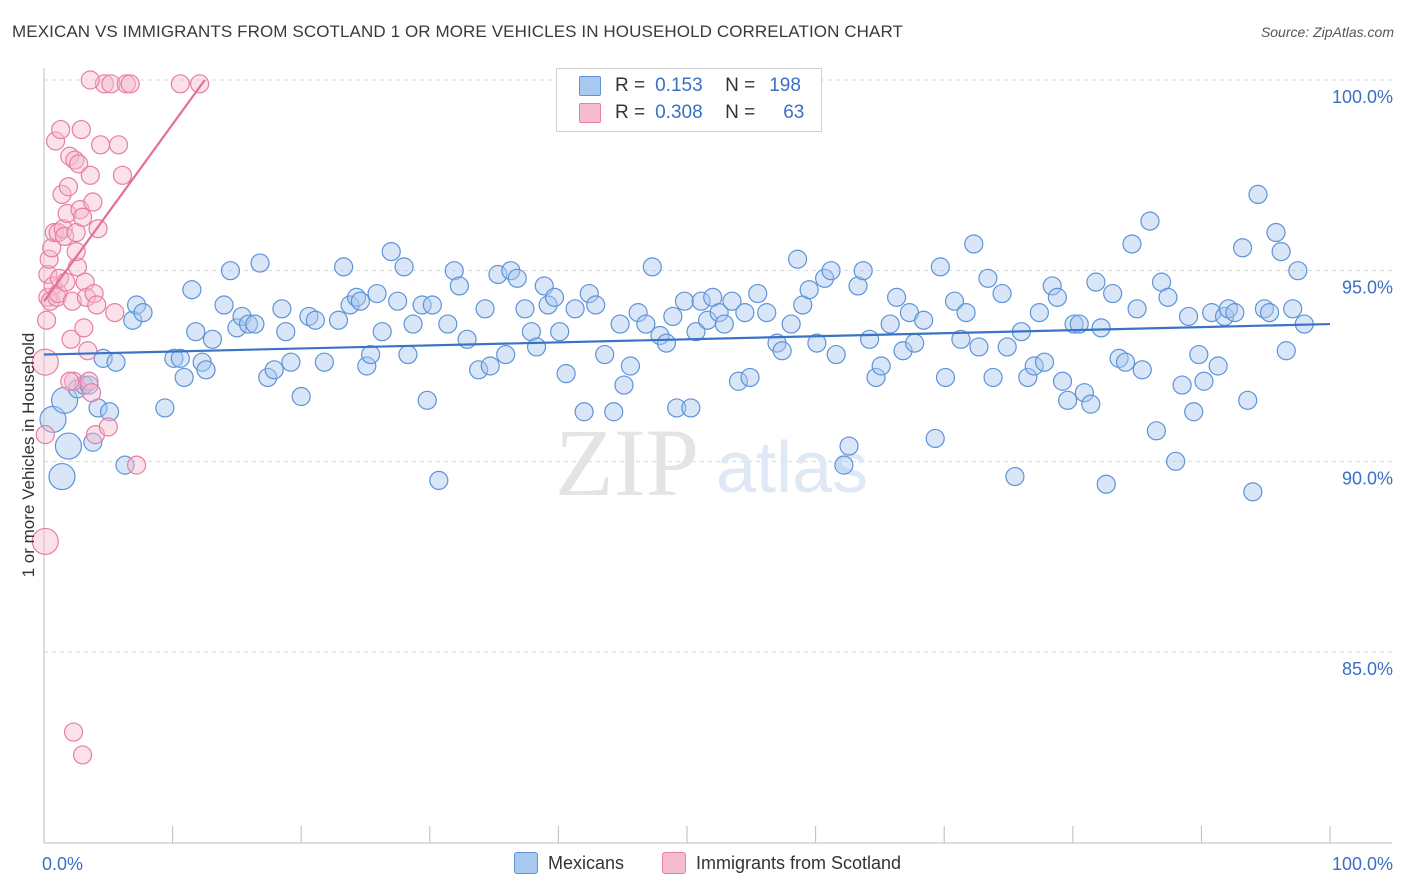 The height and width of the screenshot is (892, 1406). I want to click on legend-n-label: N =, so click(740, 112).